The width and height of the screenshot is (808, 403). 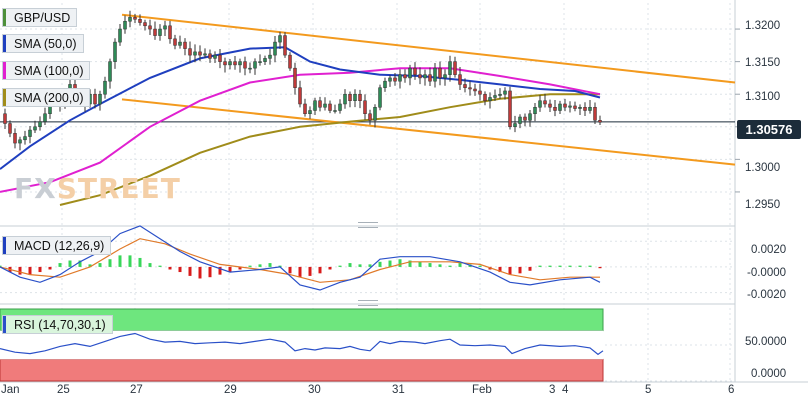 I want to click on rsi-series, so click(x=302, y=344).